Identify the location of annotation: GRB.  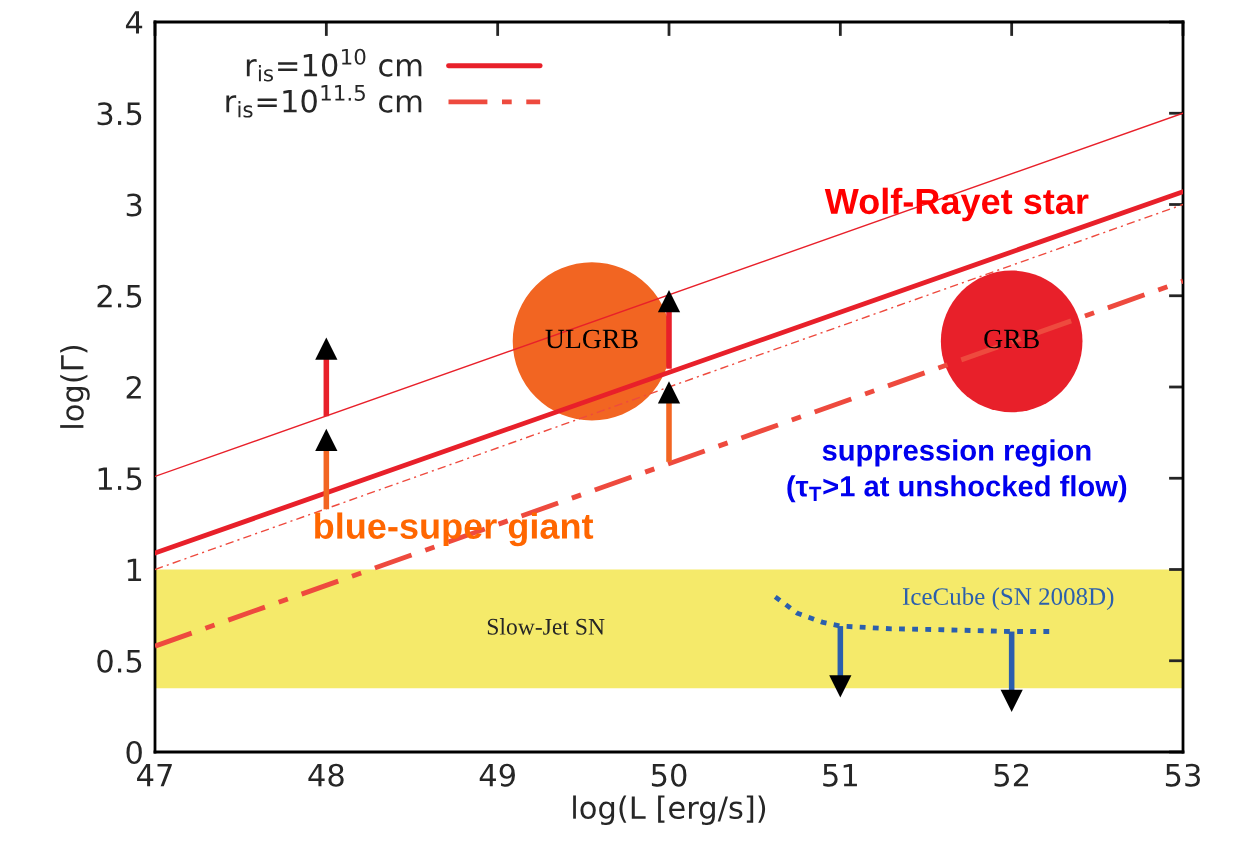
(1011, 339).